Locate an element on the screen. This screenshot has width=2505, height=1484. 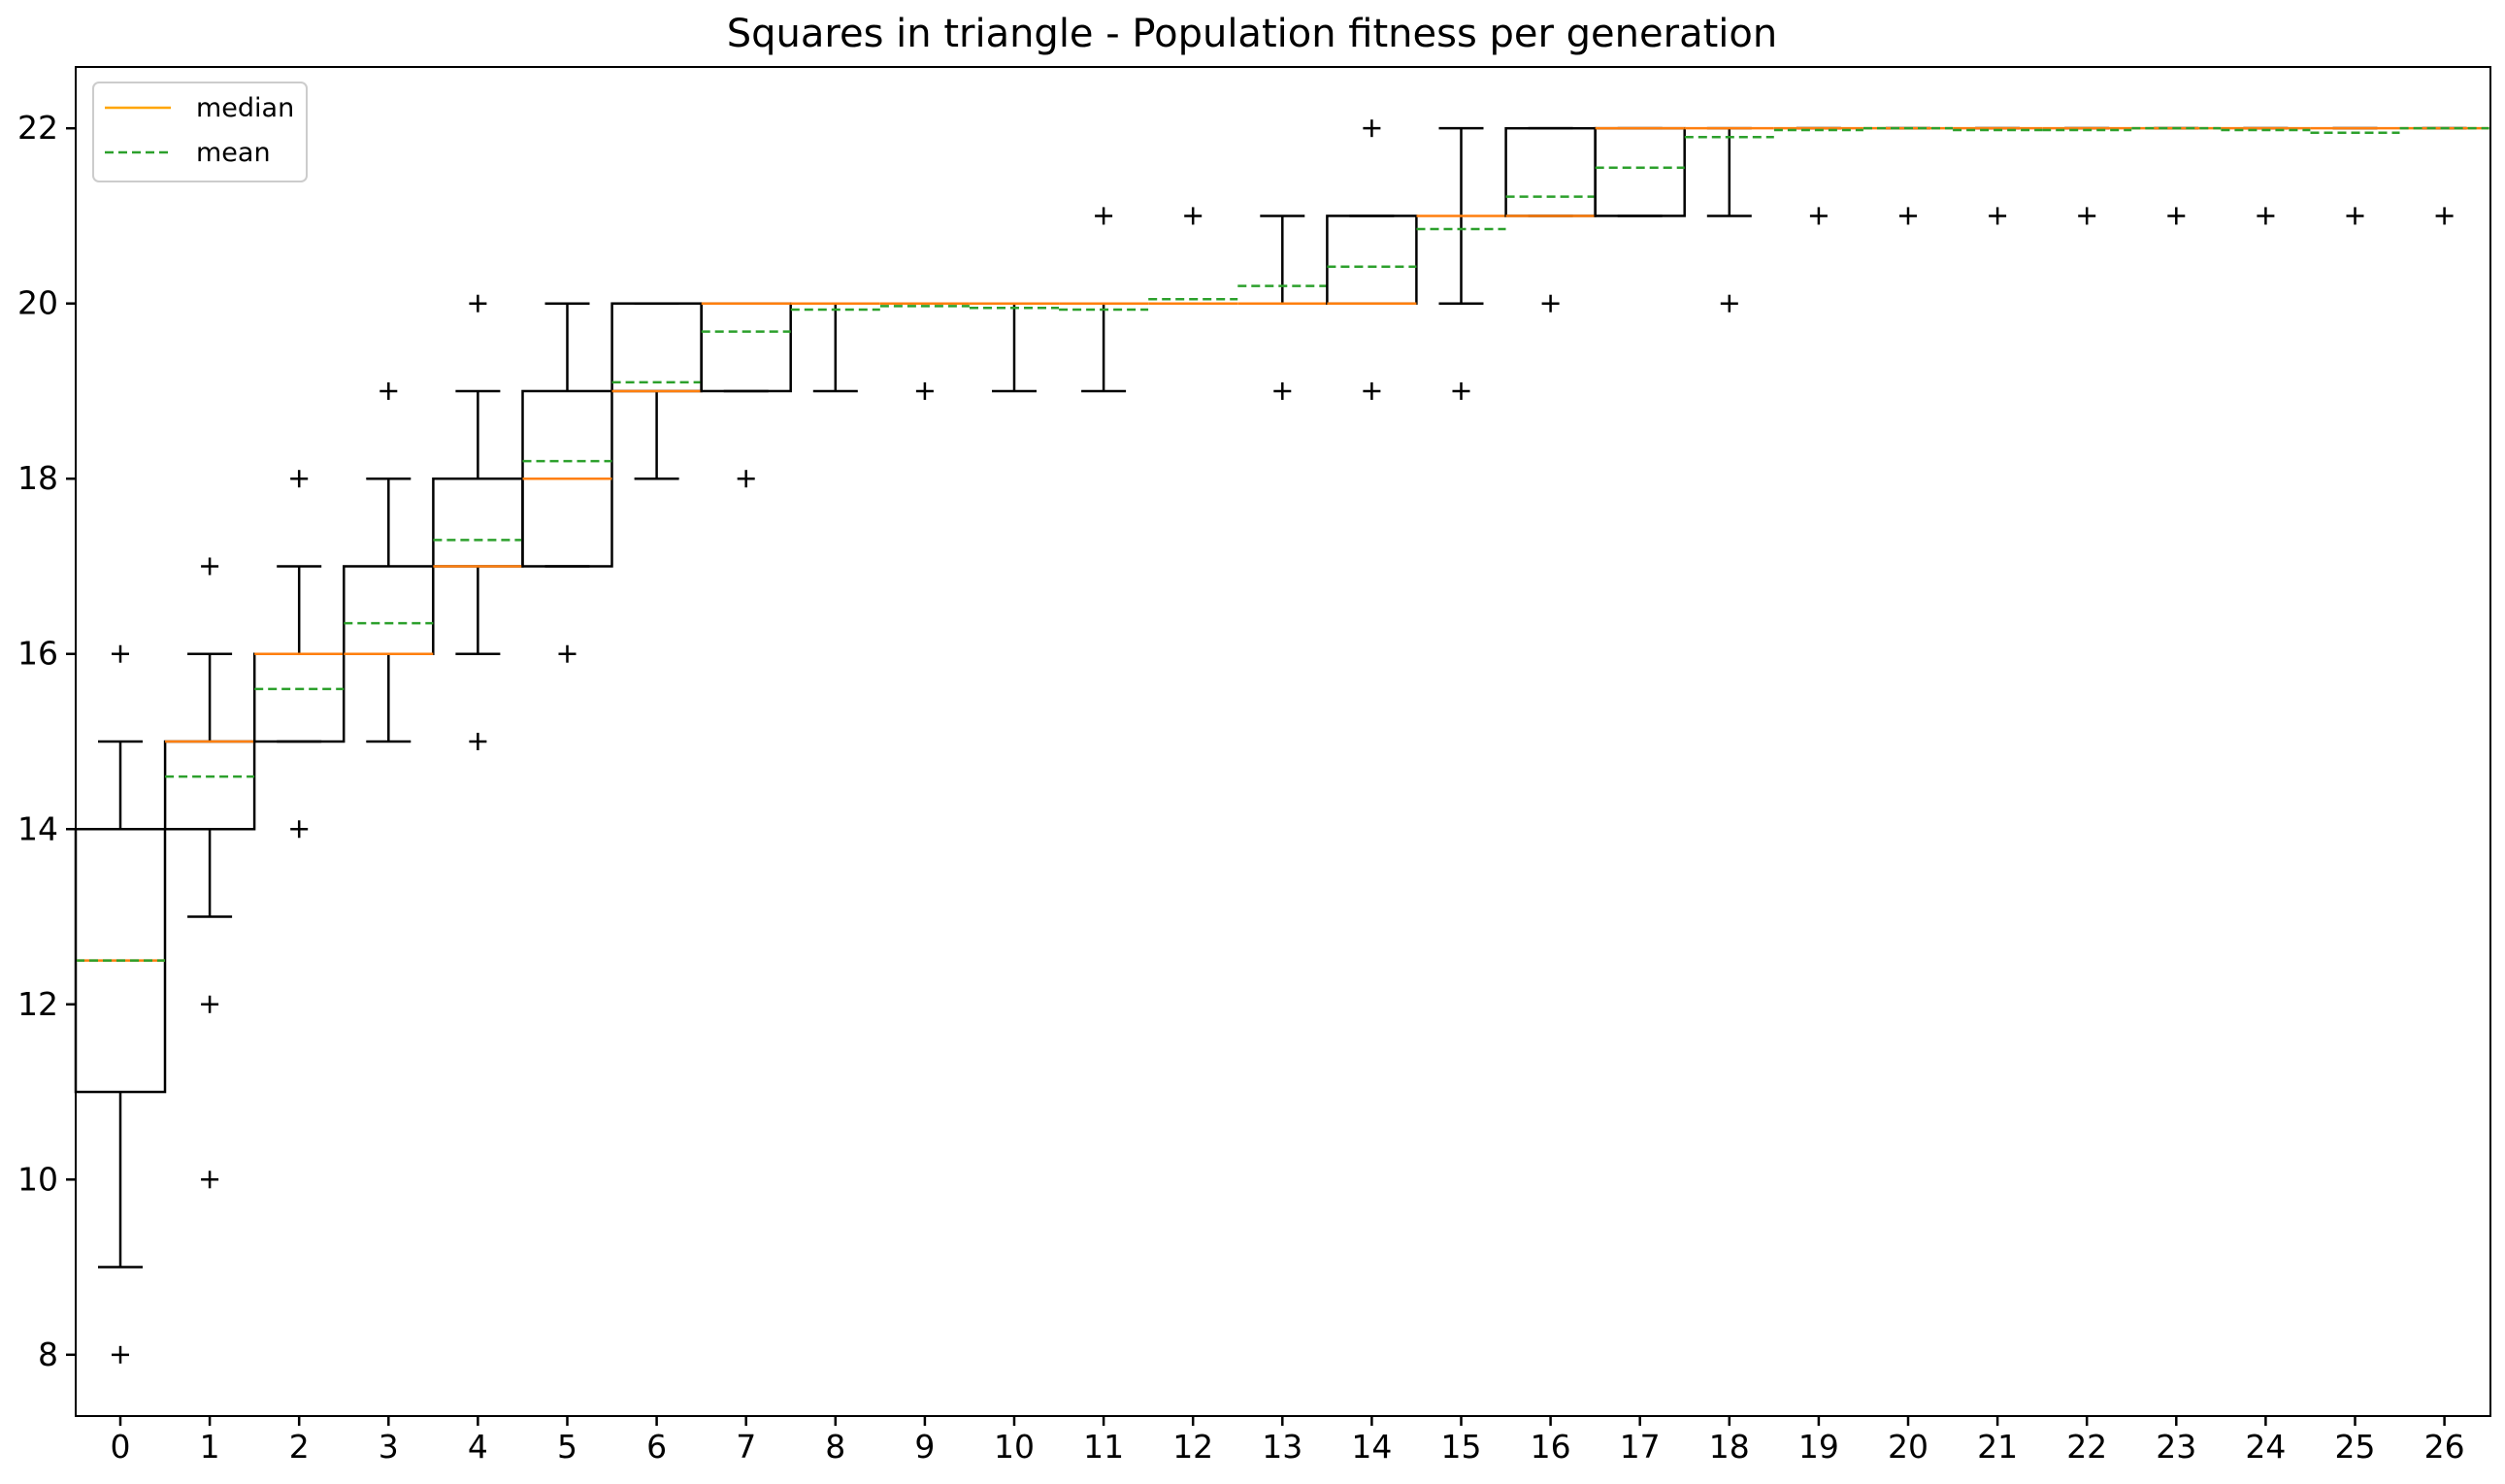
x-tick-label: 20 is located at coordinates (1908, 1447).